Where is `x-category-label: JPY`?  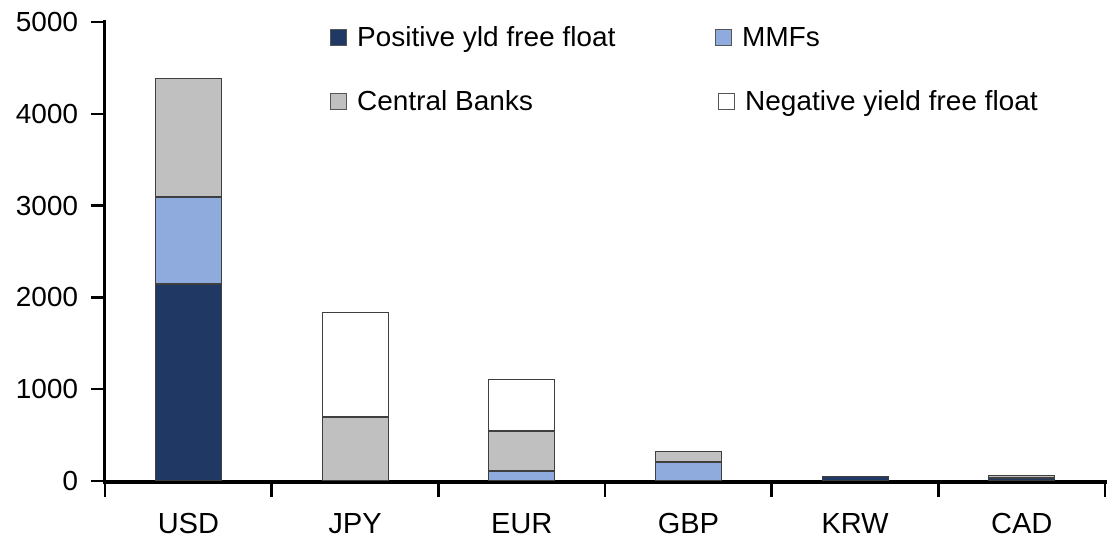
x-category-label: JPY is located at coordinates (355, 524).